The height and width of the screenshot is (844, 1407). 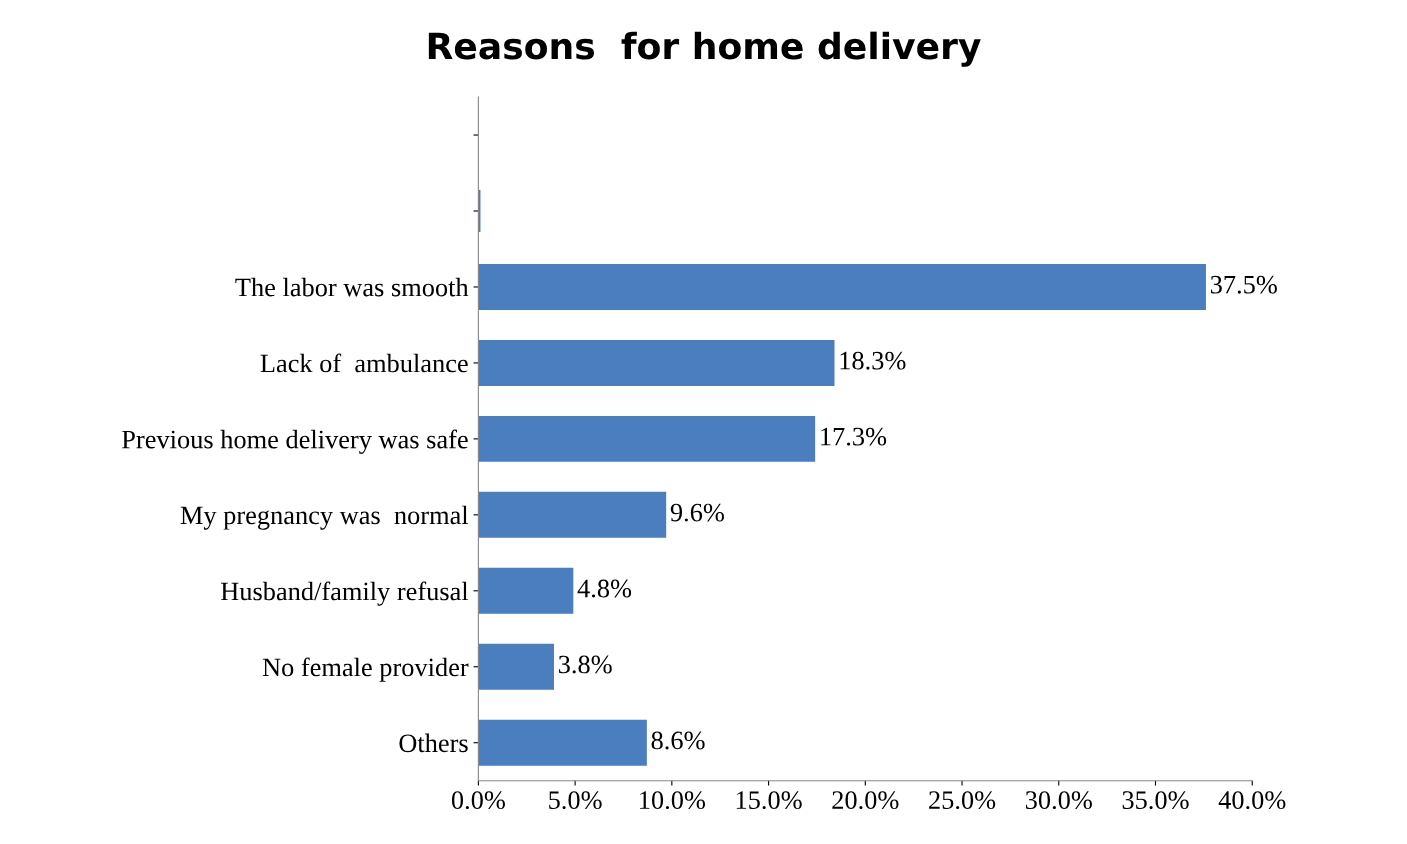 I want to click on y-tick-label: The labor was smooth, so click(x=352, y=287).